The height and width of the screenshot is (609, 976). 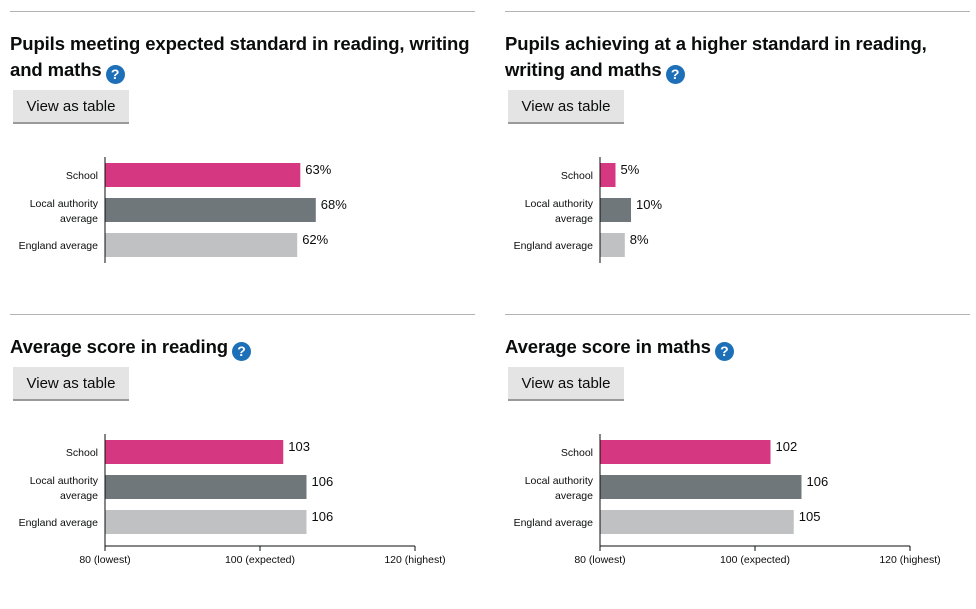 What do you see at coordinates (639, 239) in the screenshot?
I see `value-label: 8%` at bounding box center [639, 239].